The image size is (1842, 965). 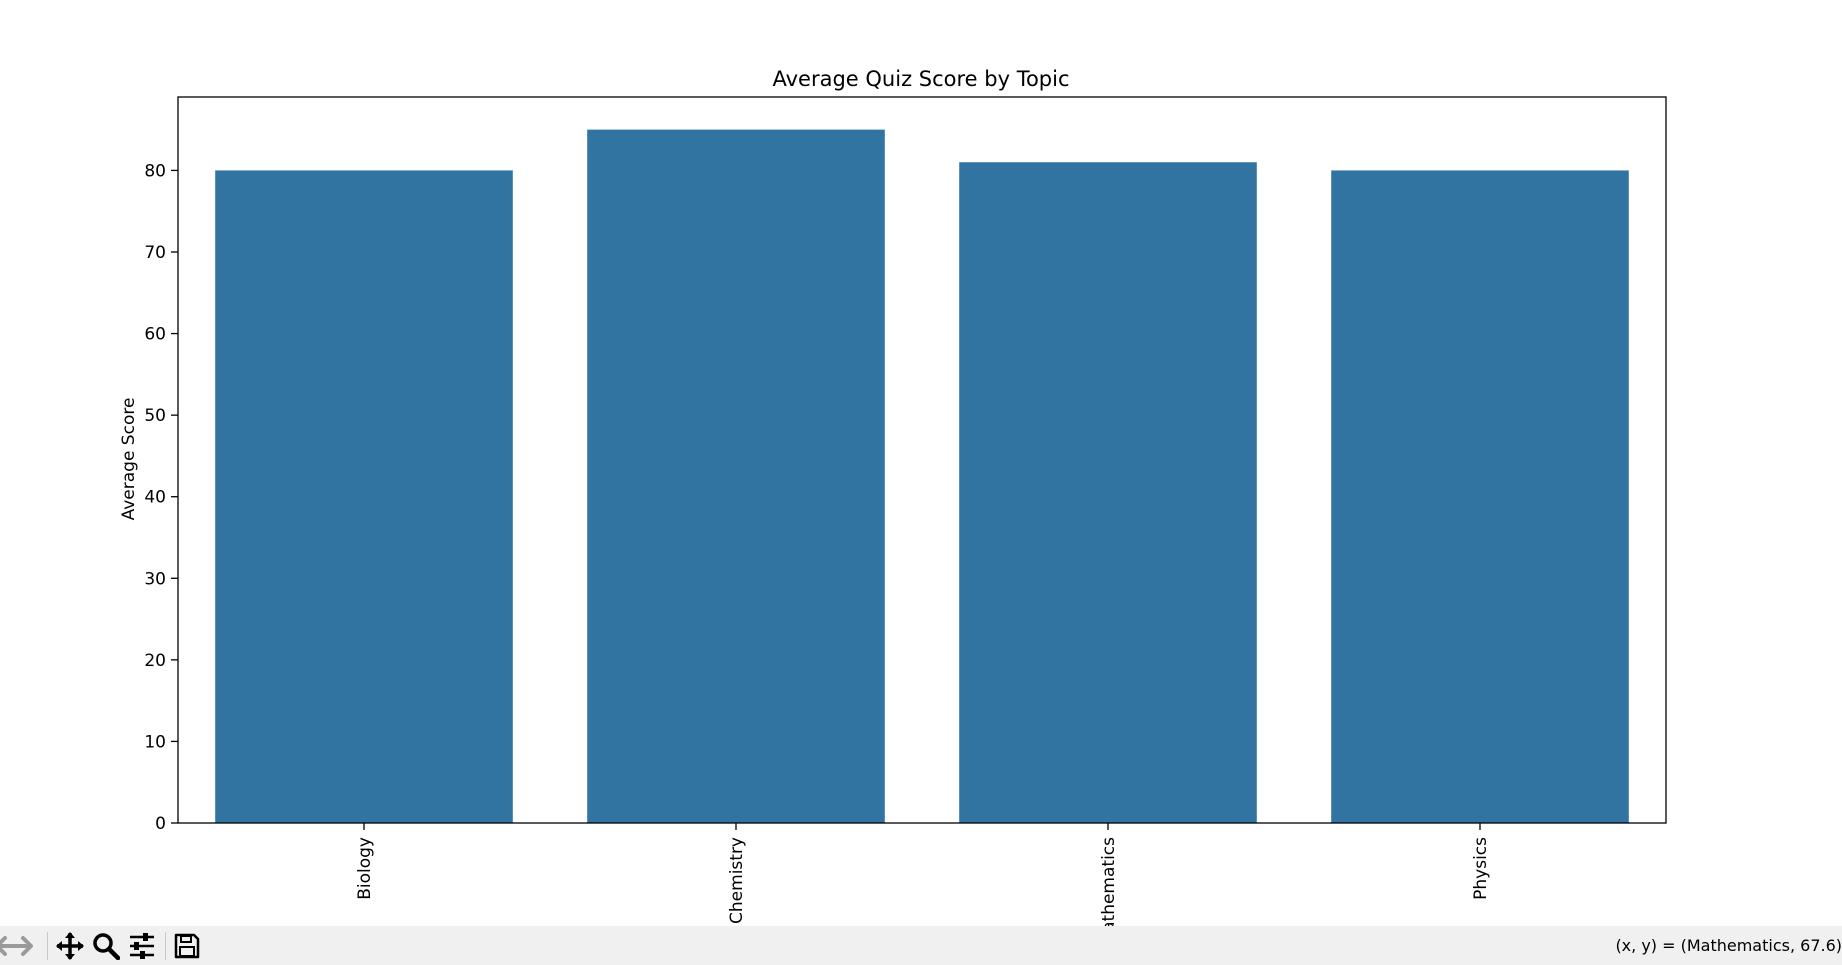 I want to click on y-axis-ticks: 0 10 20 30 40 50 60 70 80, so click(x=161, y=497).